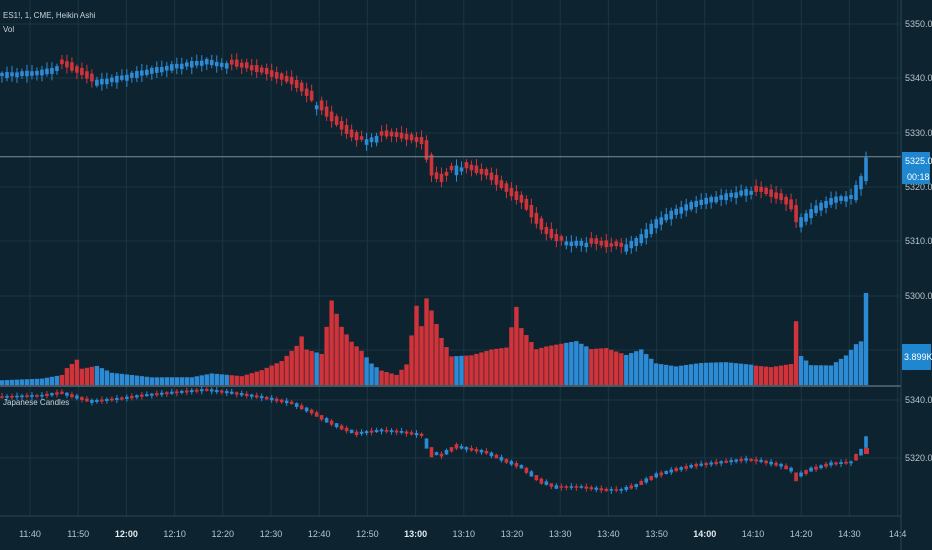 The width and height of the screenshot is (932, 550). I want to click on time-tick-label: 11:40, so click(30, 534).